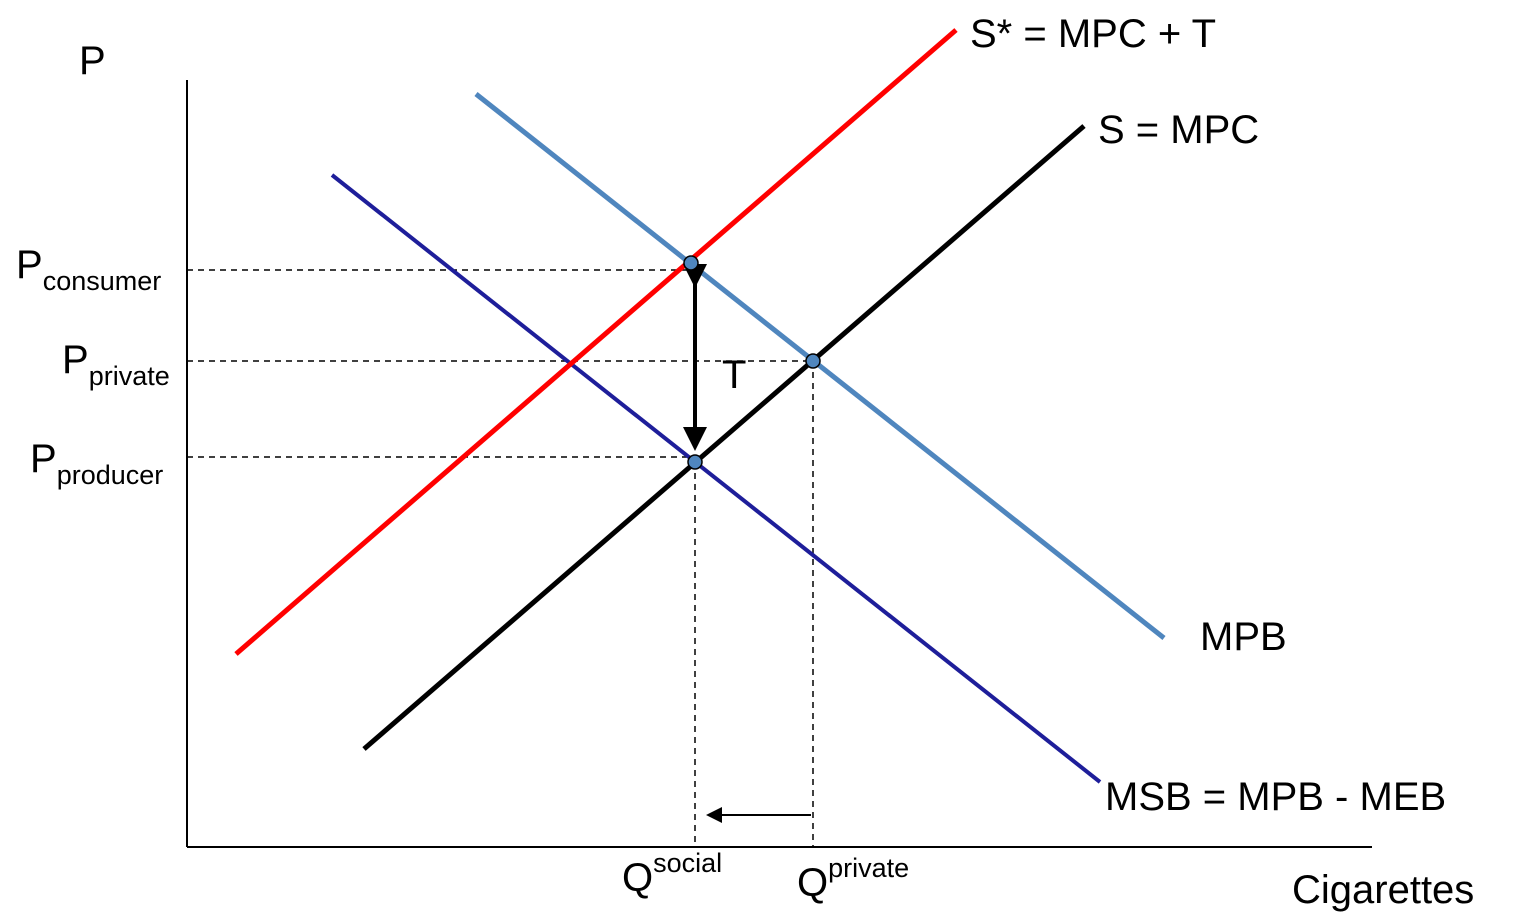  Describe the element at coordinates (853, 879) in the screenshot. I see `q-private-label: Qprivate` at that location.